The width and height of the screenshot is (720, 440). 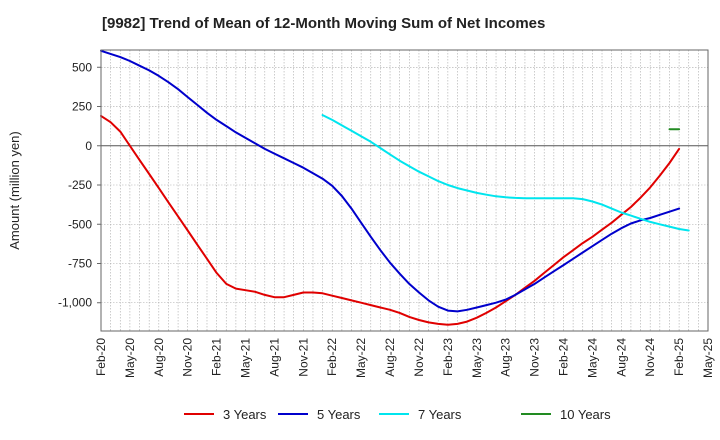 I want to click on y-tick-label: -250, so click(x=80, y=185).